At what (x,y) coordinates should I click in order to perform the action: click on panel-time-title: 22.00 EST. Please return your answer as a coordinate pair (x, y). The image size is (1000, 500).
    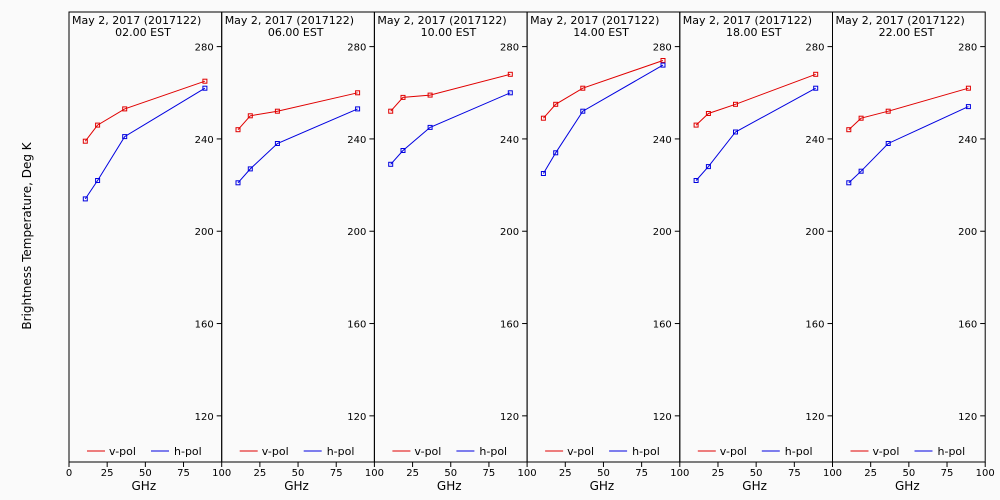
    Looking at the image, I should click on (907, 32).